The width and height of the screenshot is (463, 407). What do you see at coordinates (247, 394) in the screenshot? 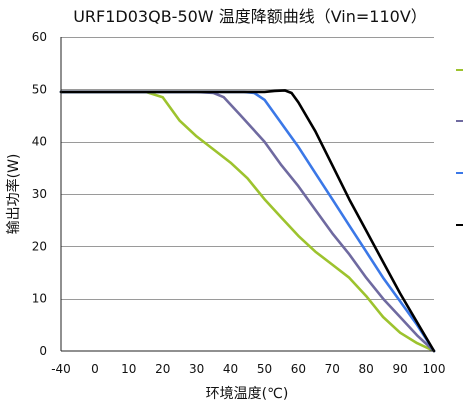
I see `x-axis-label: 环境温度(℃)` at bounding box center [247, 394].